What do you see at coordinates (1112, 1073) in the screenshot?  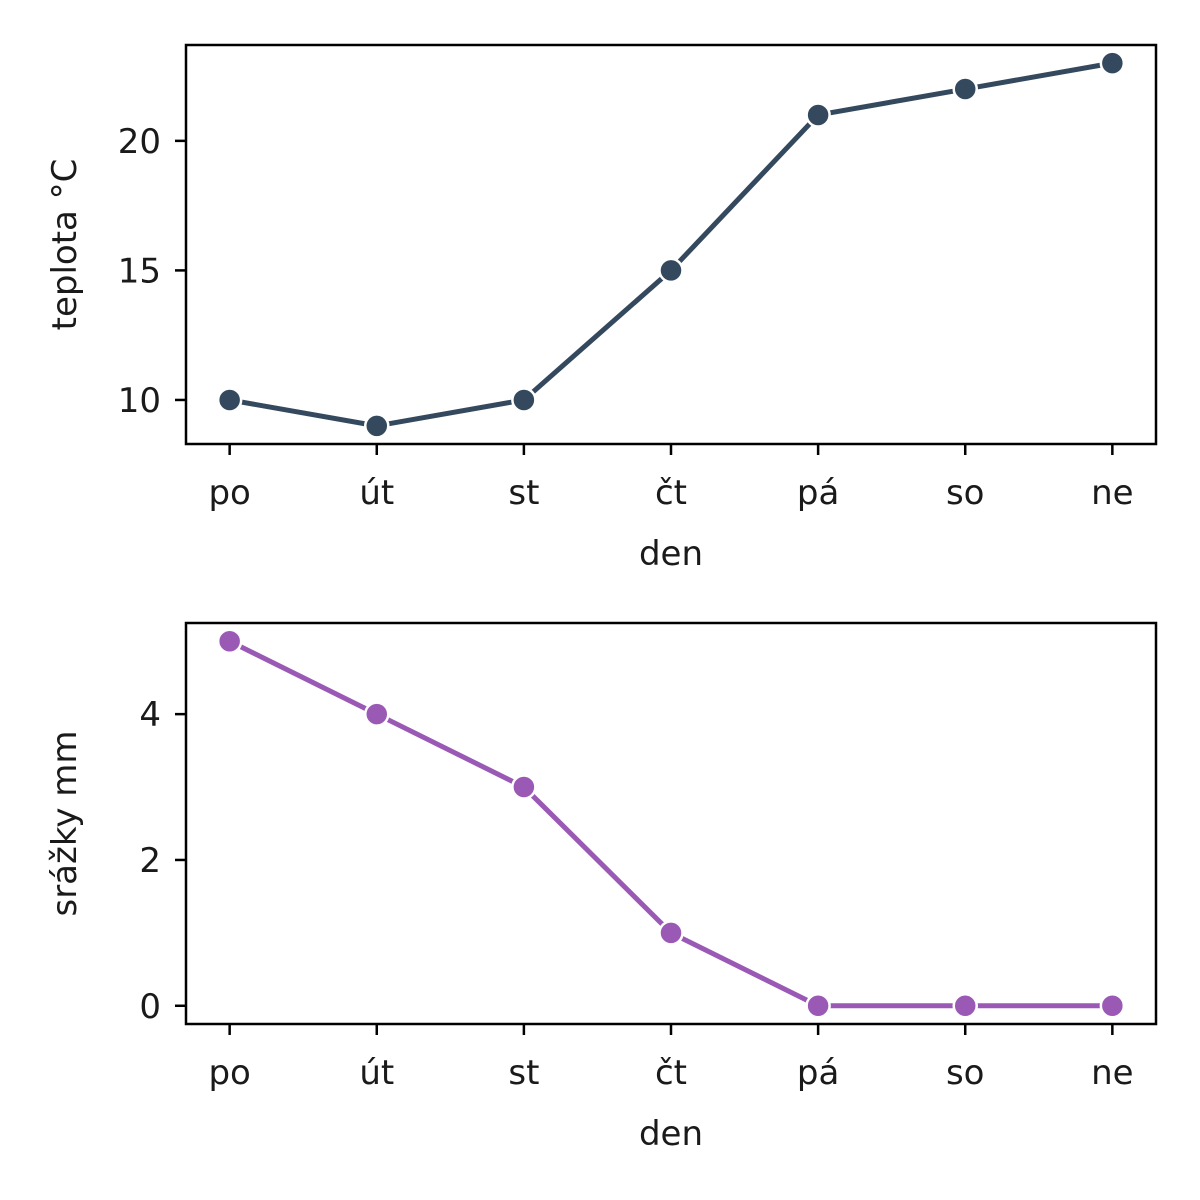 I see `precip-x-tick-label: ne` at bounding box center [1112, 1073].